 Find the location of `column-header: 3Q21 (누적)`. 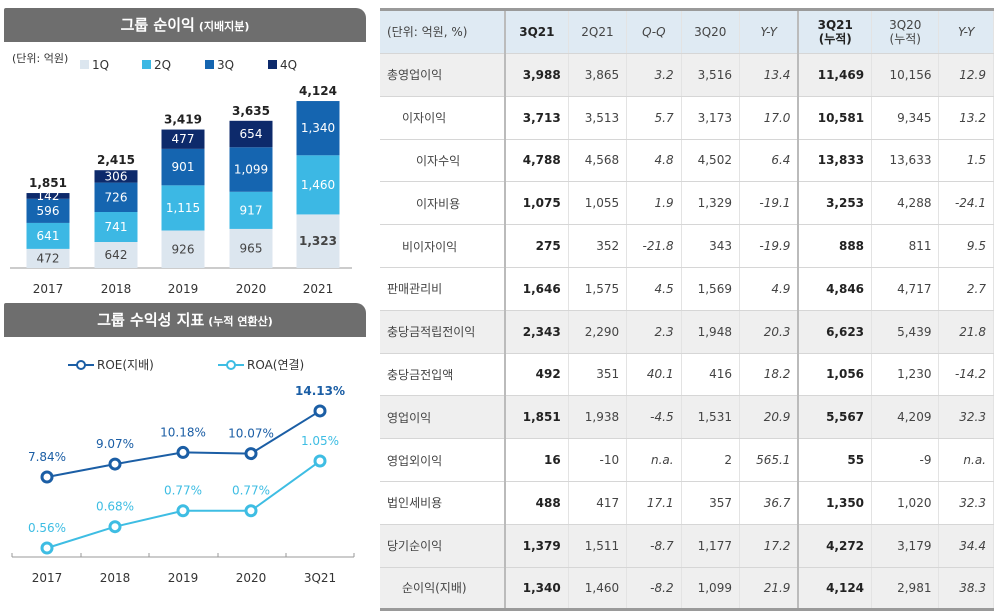

column-header: 3Q21 (누적) is located at coordinates (835, 31).